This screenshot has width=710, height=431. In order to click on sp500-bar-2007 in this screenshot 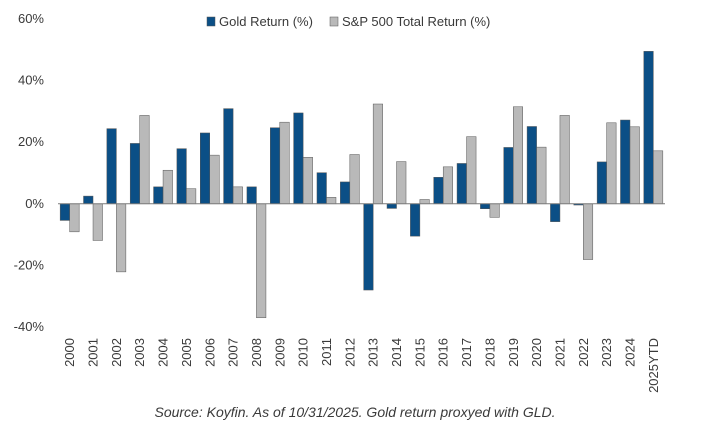, I will do `click(237, 195)`.